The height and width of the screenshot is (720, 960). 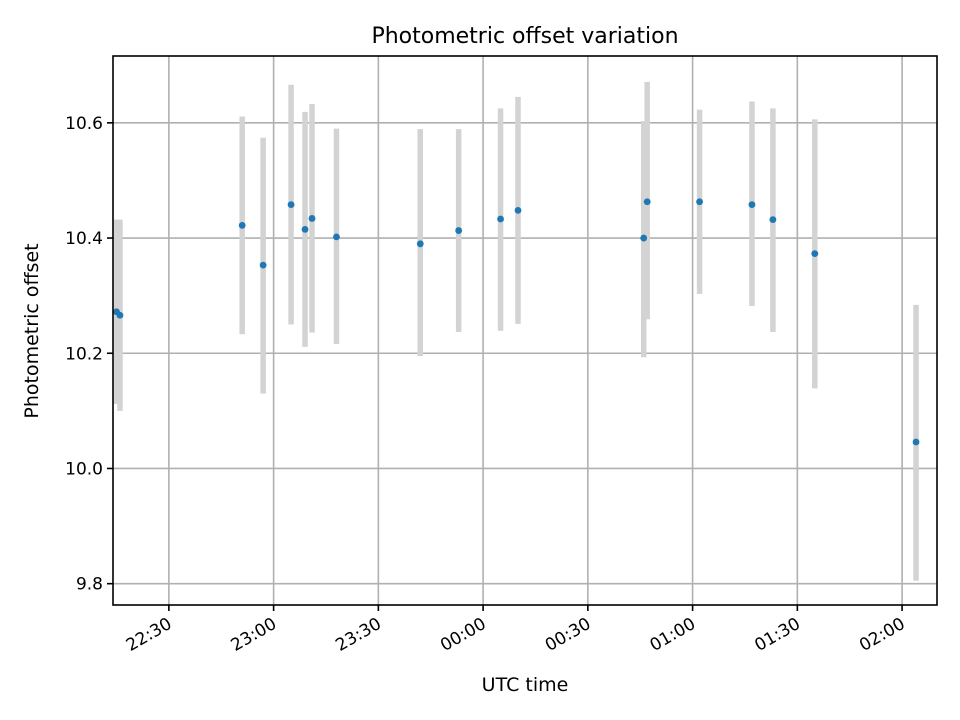 I want to click on chart-title: Photometric offset variation, so click(x=524, y=36).